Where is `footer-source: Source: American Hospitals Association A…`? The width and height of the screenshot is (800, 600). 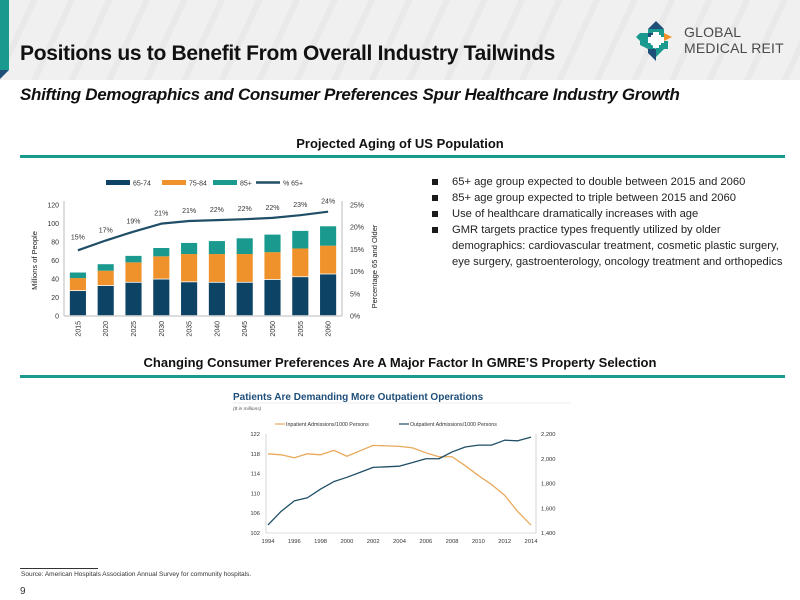
footer-source: Source: American Hospitals Association A… is located at coordinates (136, 574).